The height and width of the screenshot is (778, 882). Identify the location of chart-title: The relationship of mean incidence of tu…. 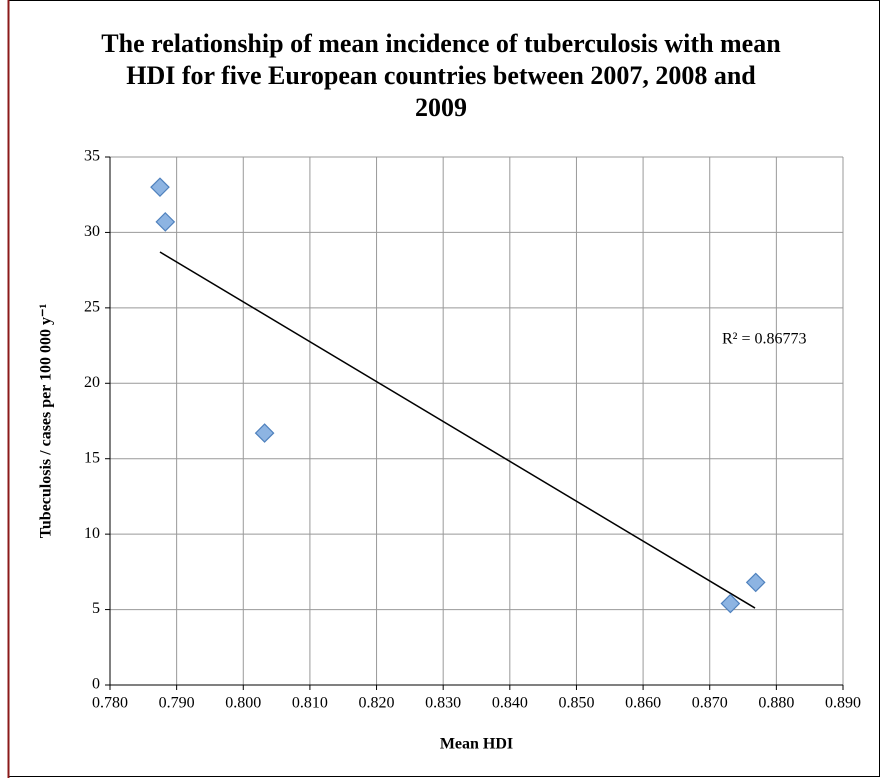
(441, 75).